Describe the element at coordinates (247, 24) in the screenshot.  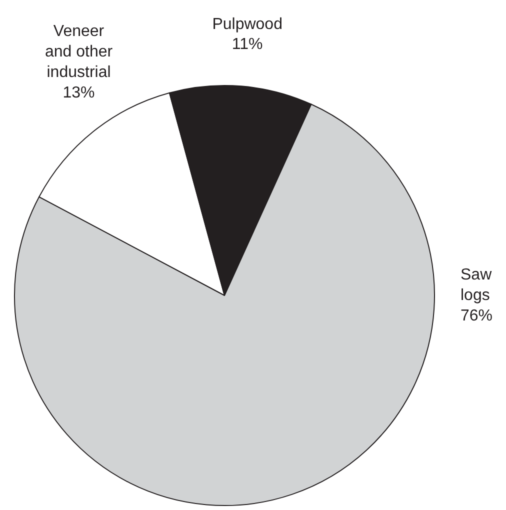
I see `slice-label: Pulpwood` at that location.